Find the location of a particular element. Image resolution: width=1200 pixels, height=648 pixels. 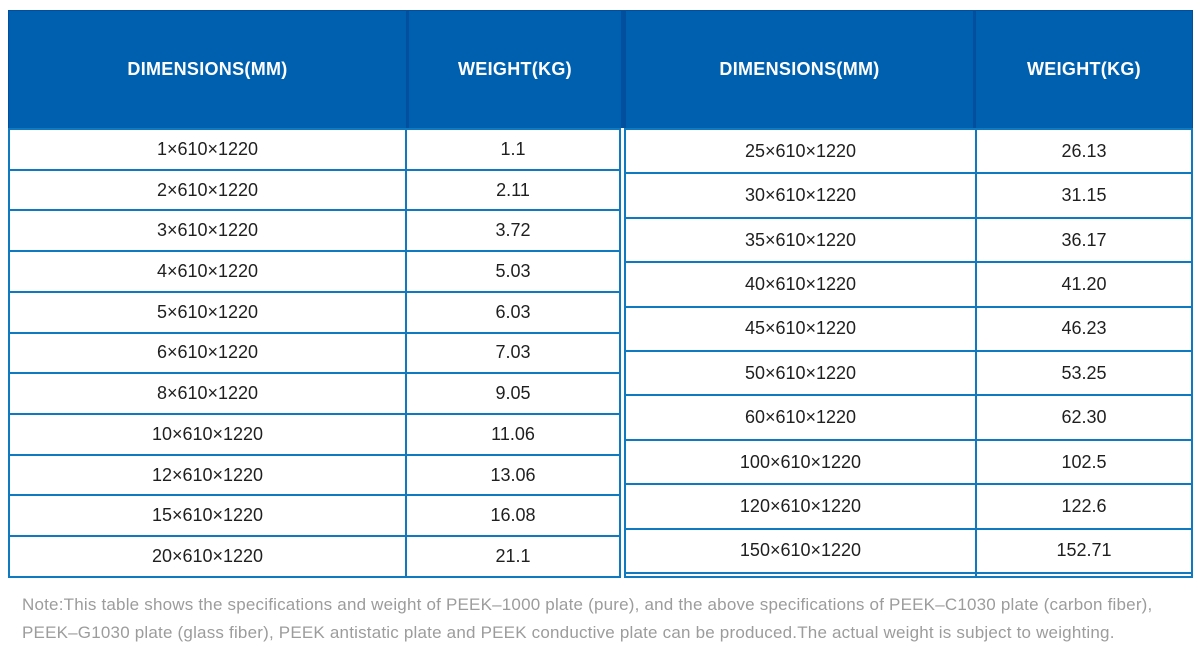

table-row: 8×610×1220 9.05 is located at coordinates (314, 394).